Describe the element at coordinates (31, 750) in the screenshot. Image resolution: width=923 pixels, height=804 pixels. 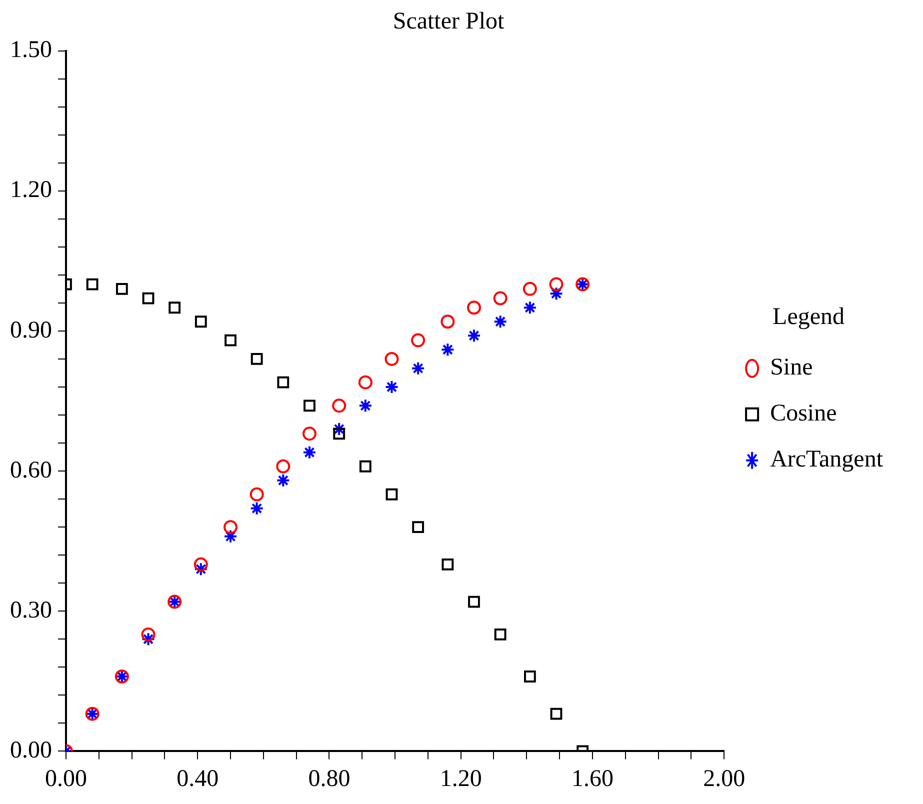
I see `y-tick-label: 0.00` at that location.